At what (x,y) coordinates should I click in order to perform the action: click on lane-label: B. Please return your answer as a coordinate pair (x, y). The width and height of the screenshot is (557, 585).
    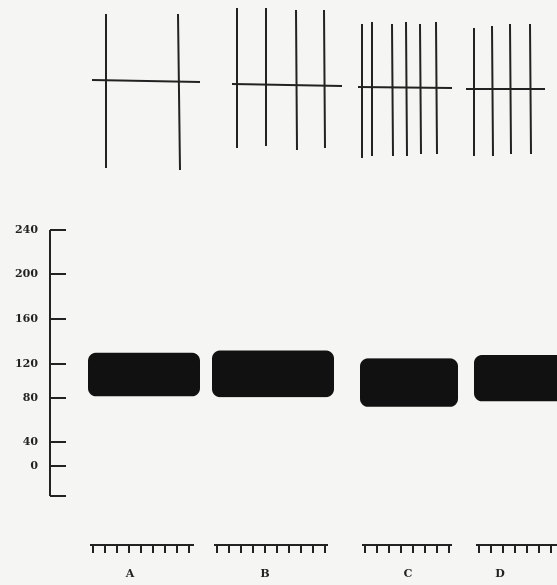
    Looking at the image, I should click on (264, 573).